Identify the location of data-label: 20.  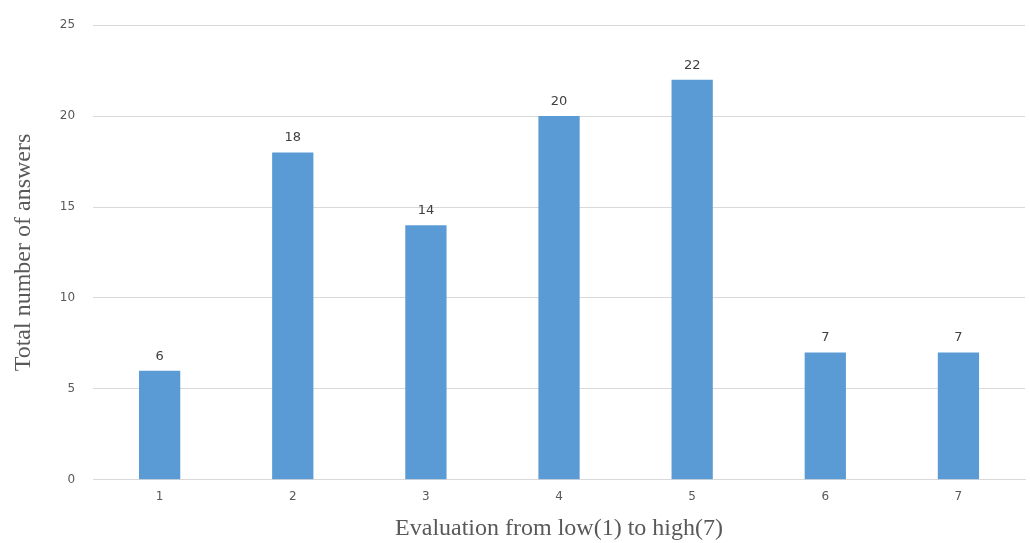
(559, 100).